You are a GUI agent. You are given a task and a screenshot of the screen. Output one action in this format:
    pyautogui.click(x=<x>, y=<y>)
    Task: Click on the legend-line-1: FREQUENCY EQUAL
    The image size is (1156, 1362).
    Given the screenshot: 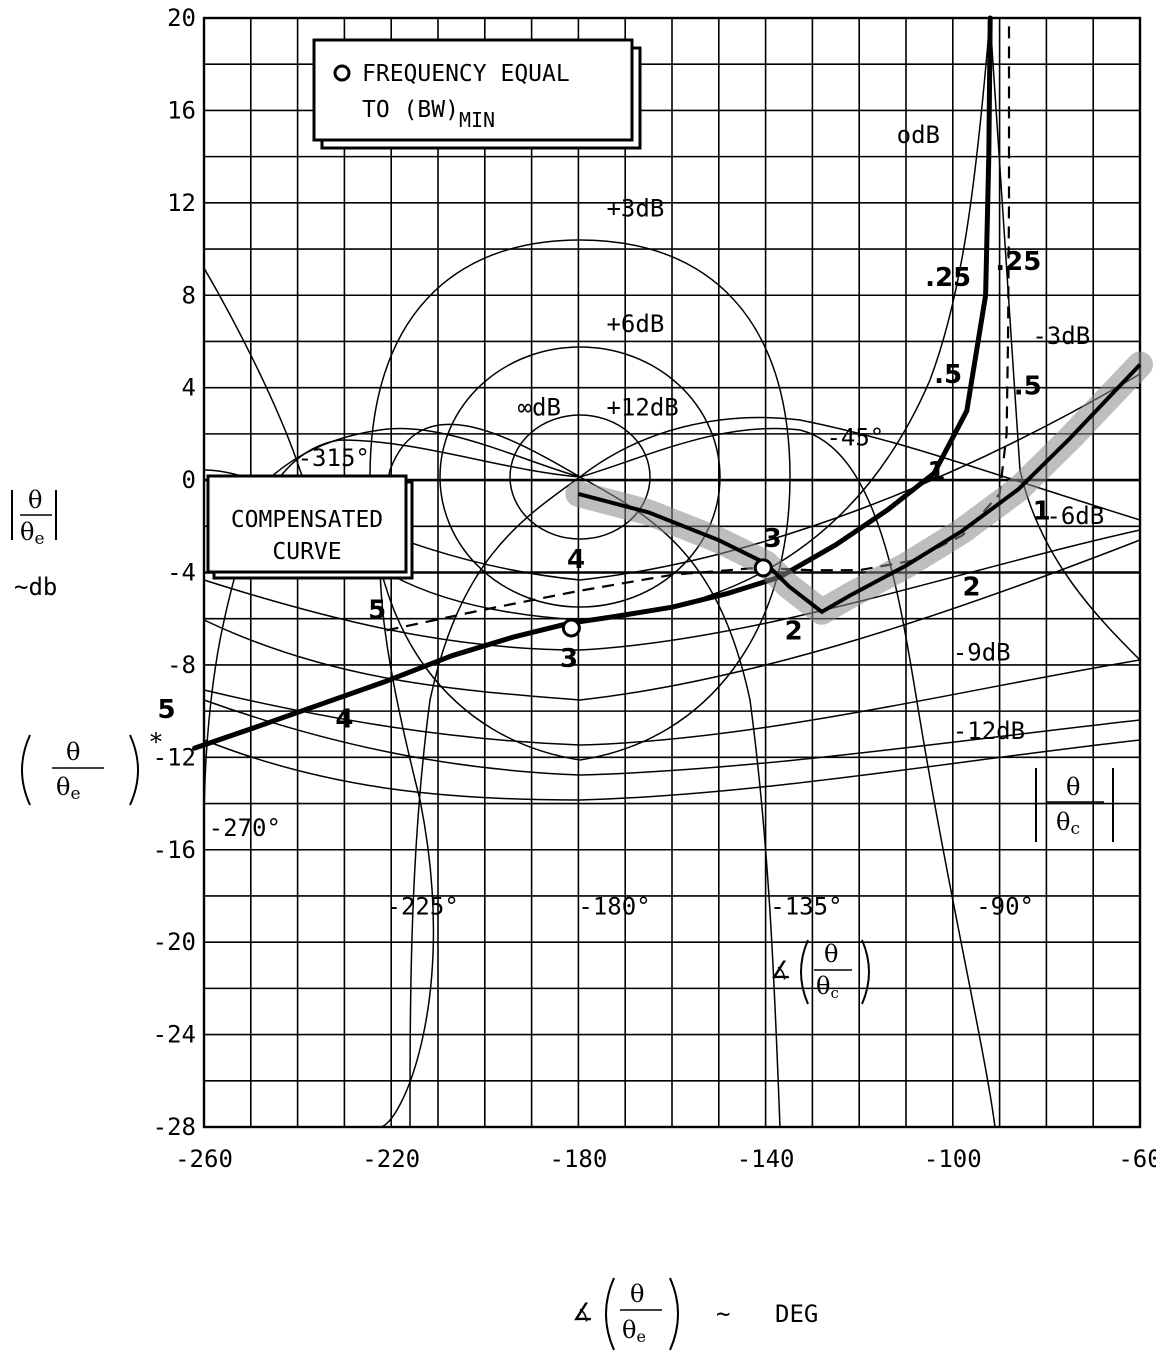 What is the action you would take?
    pyautogui.click(x=466, y=74)
    